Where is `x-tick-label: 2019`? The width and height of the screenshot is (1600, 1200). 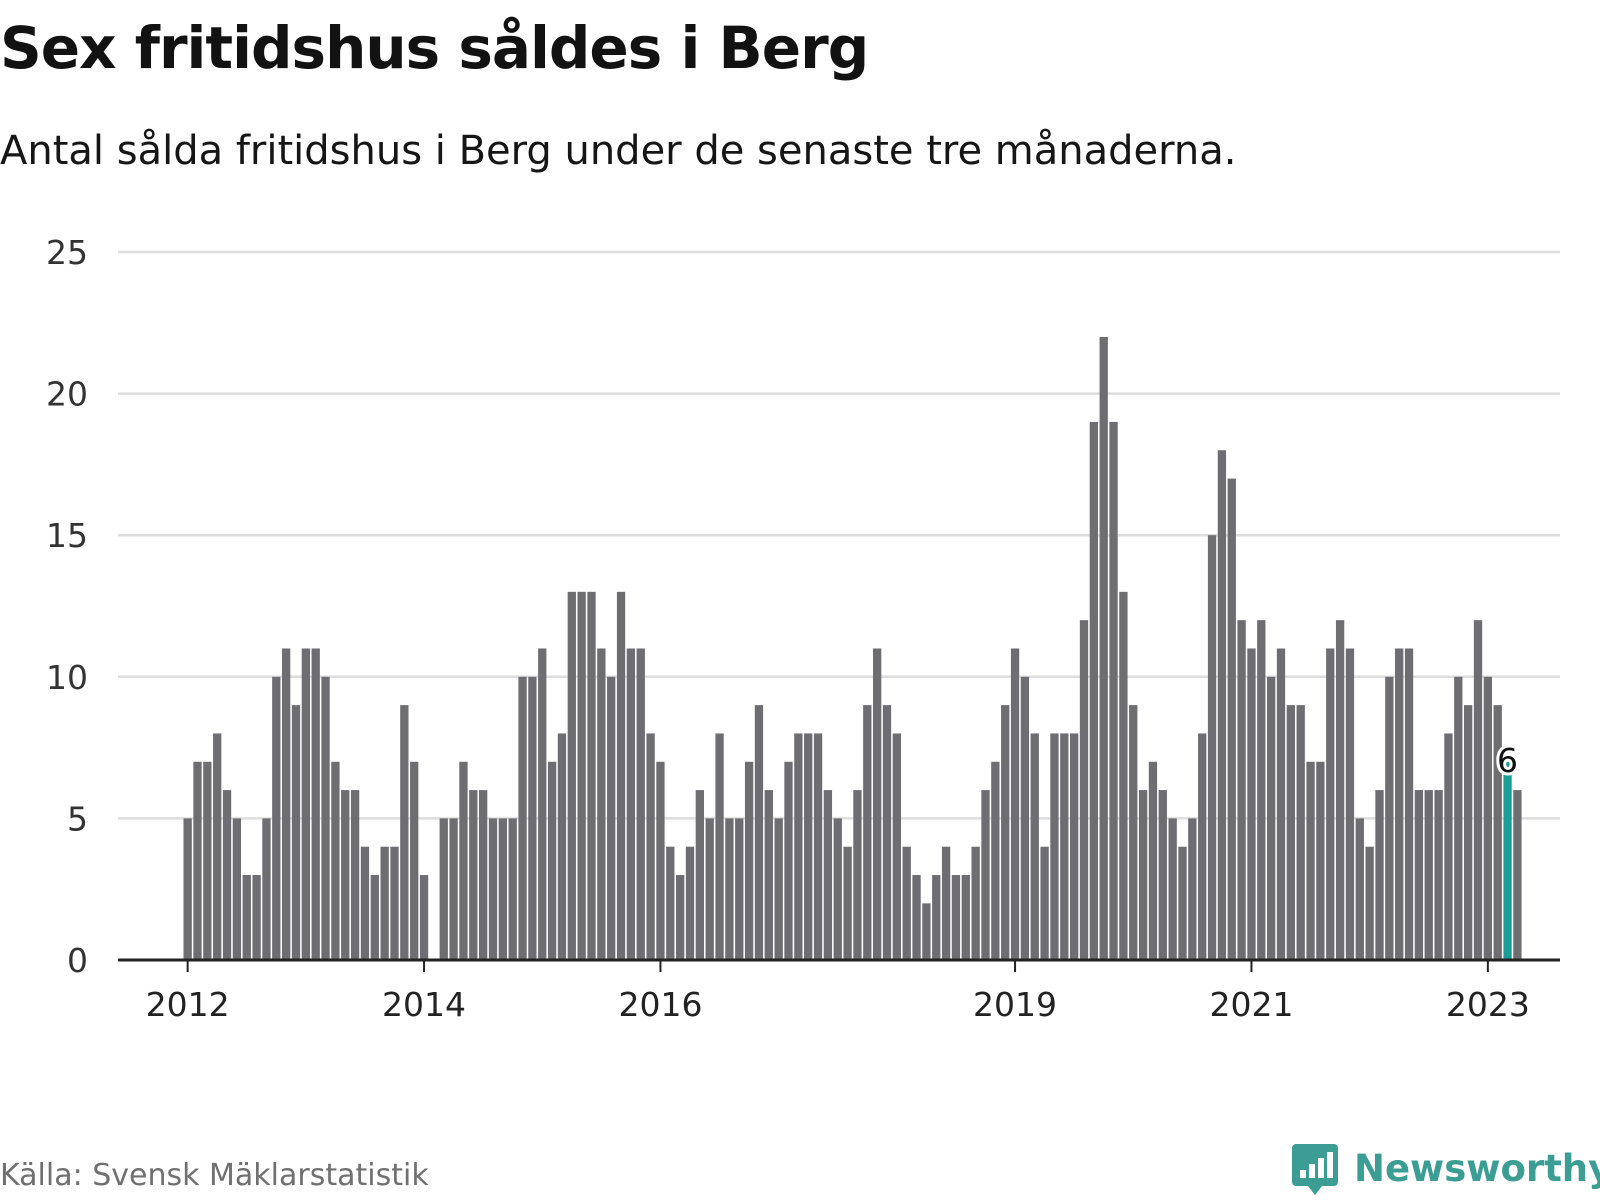 x-tick-label: 2019 is located at coordinates (1015, 1004).